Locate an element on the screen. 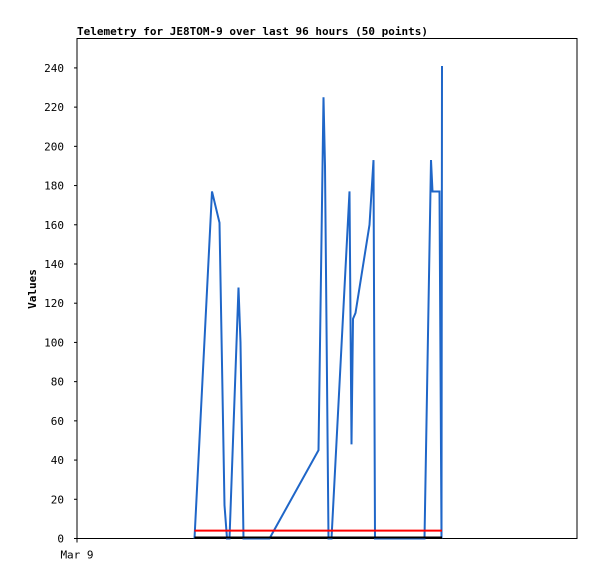  y-tick-label: 240 is located at coordinates (54, 68).